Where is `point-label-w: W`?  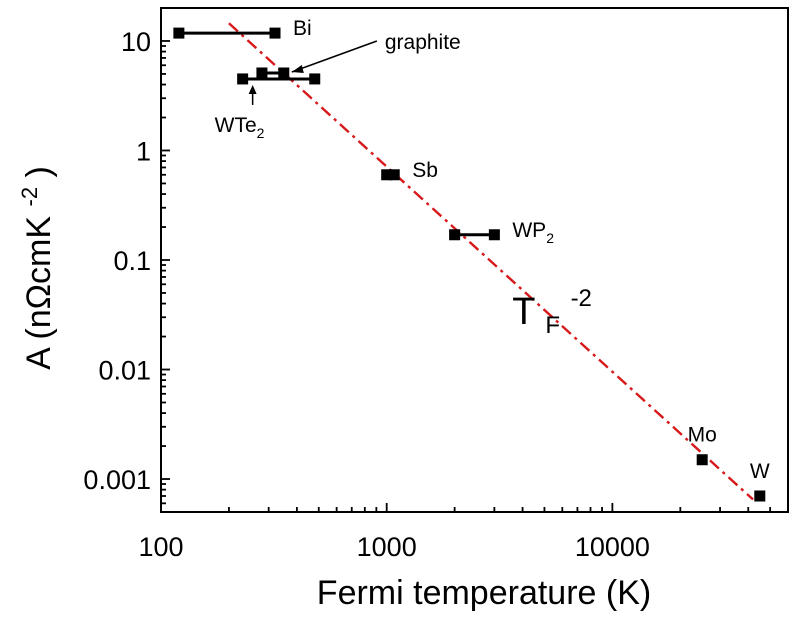 point-label-w: W is located at coordinates (760, 471).